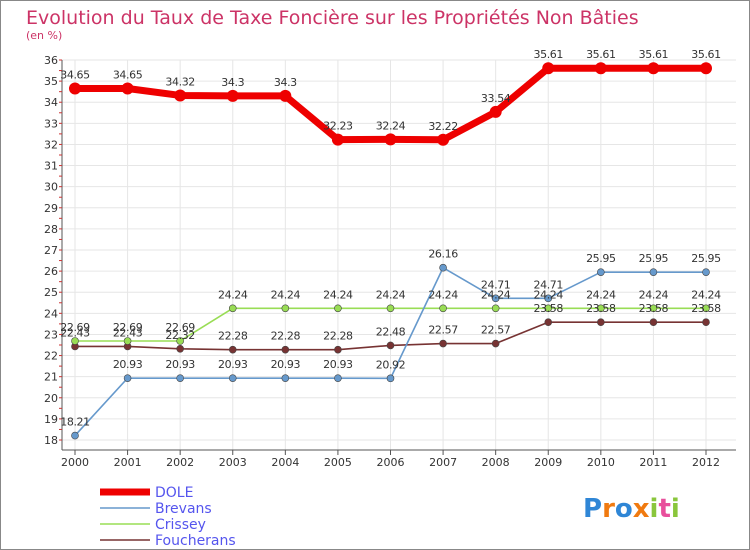 Image resolution: width=750 pixels, height=550 pixels. What do you see at coordinates (51, 250) in the screenshot?
I see `y-tick-label: 27` at bounding box center [51, 250].